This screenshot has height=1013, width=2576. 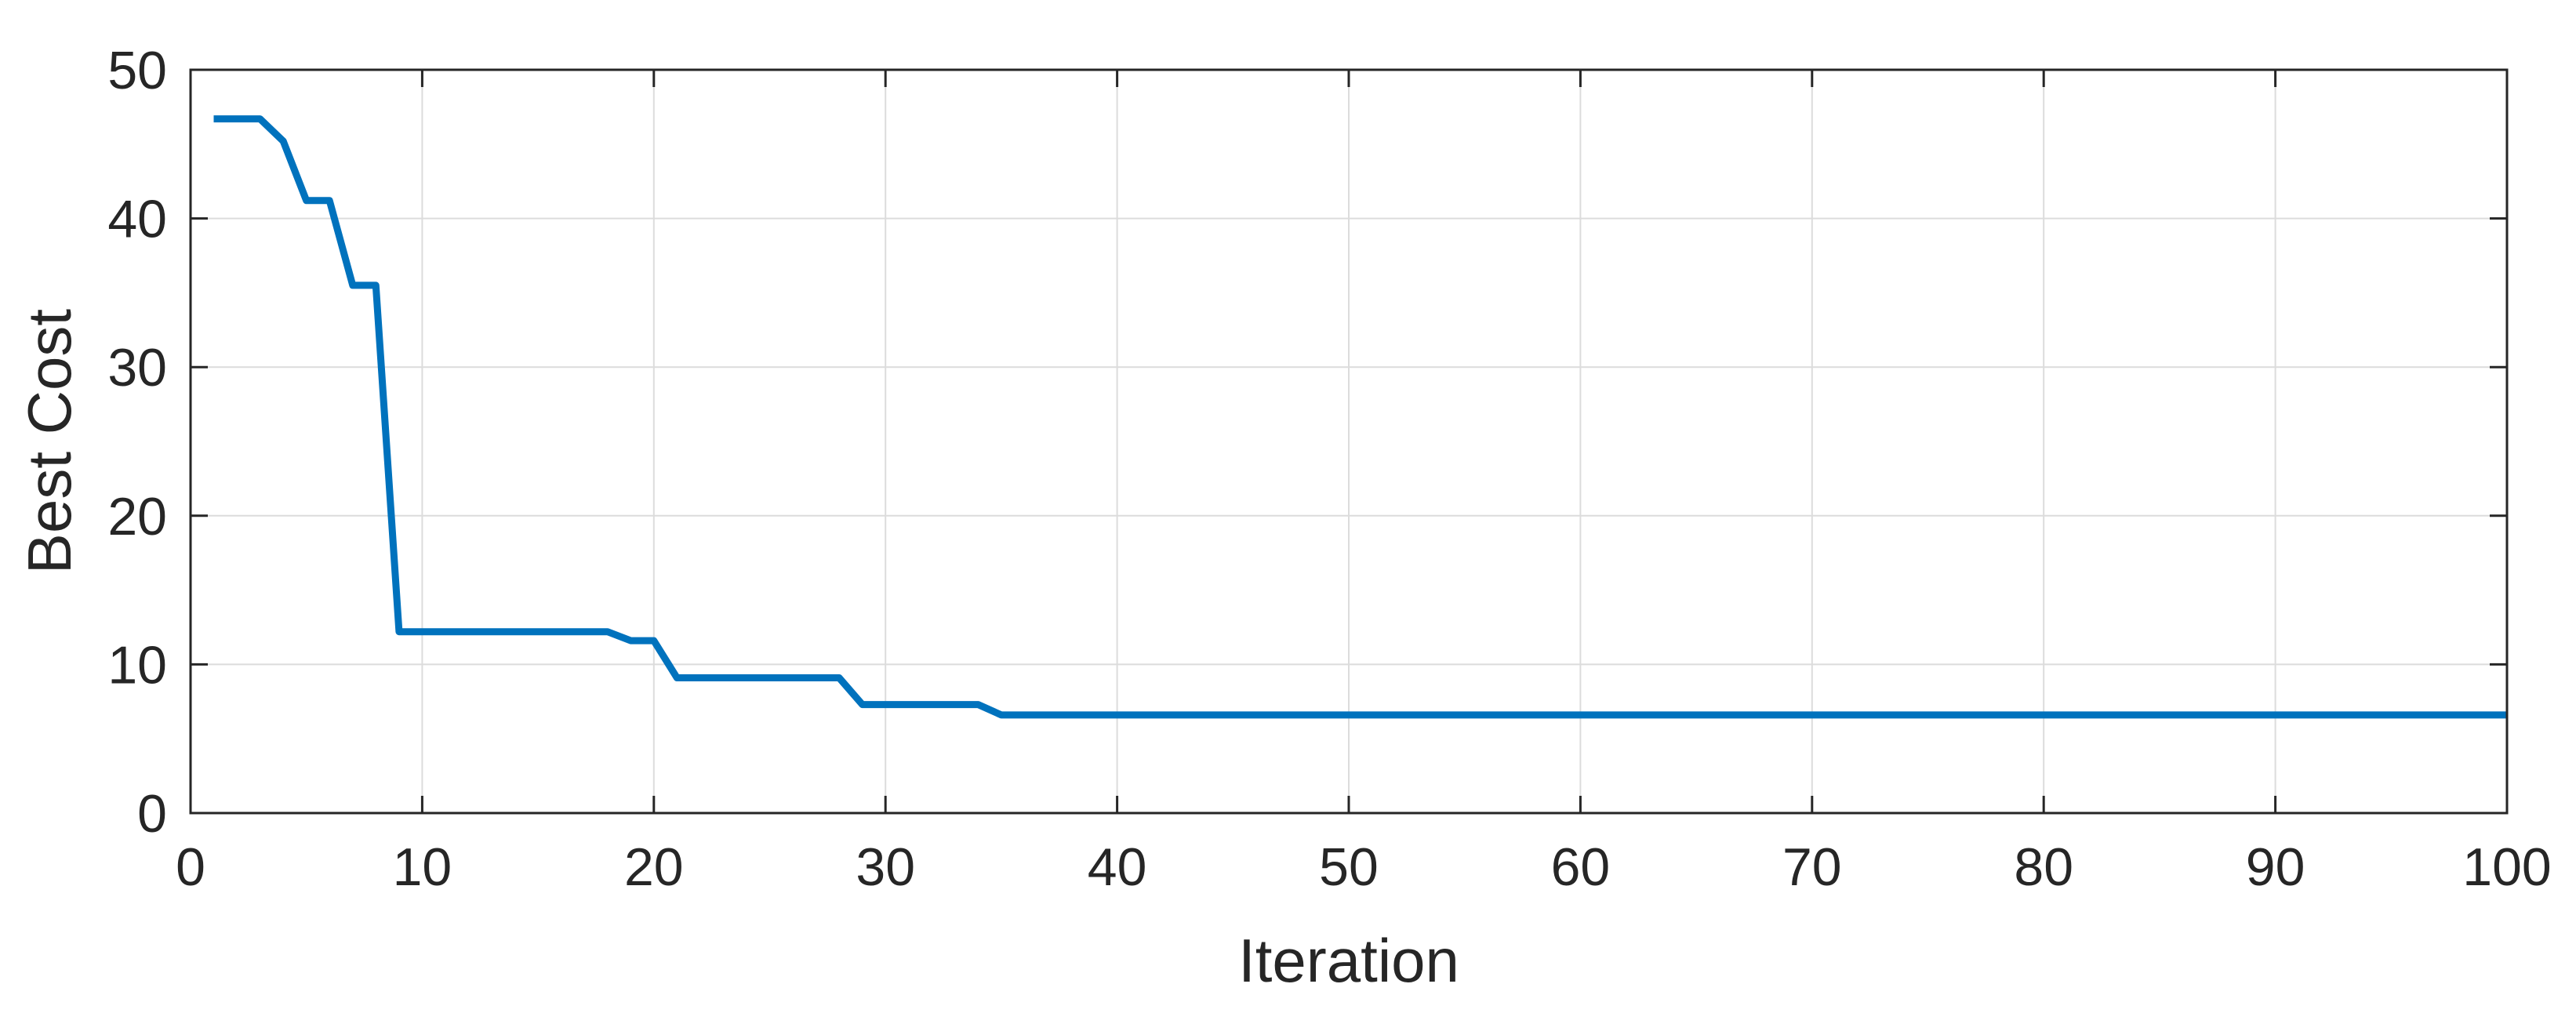 I want to click on y-tick-labels: 0 10 20 30 40 50, so click(x=137, y=442).